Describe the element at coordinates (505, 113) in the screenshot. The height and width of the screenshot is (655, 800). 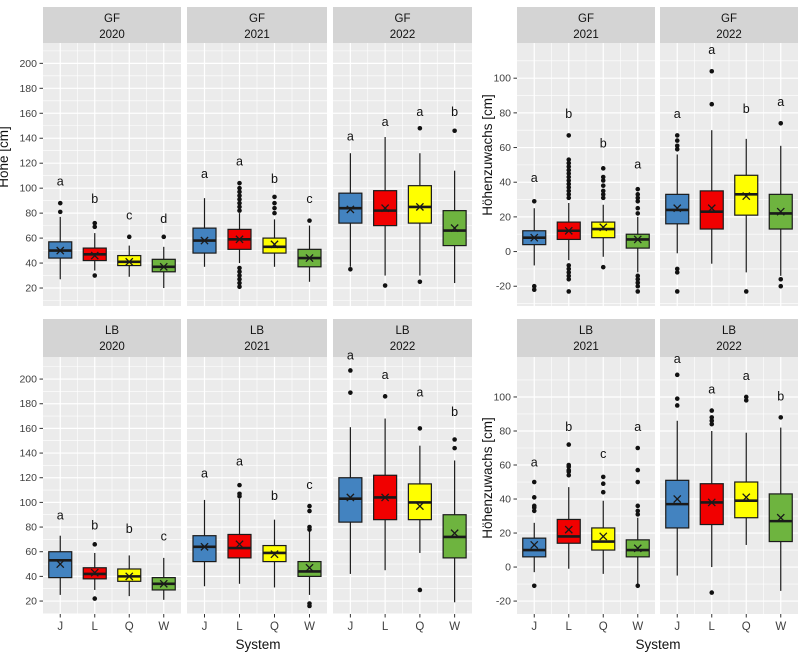
I see `y-tick-label: 80` at that location.